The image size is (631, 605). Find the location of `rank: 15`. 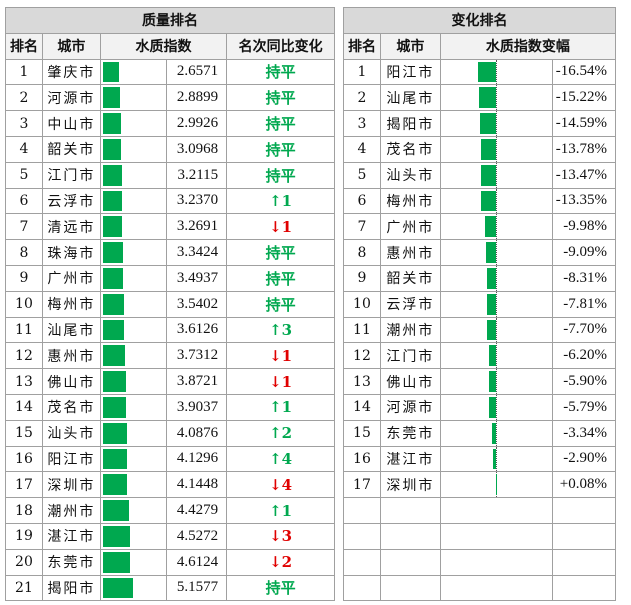

rank: 15 is located at coordinates (362, 433).